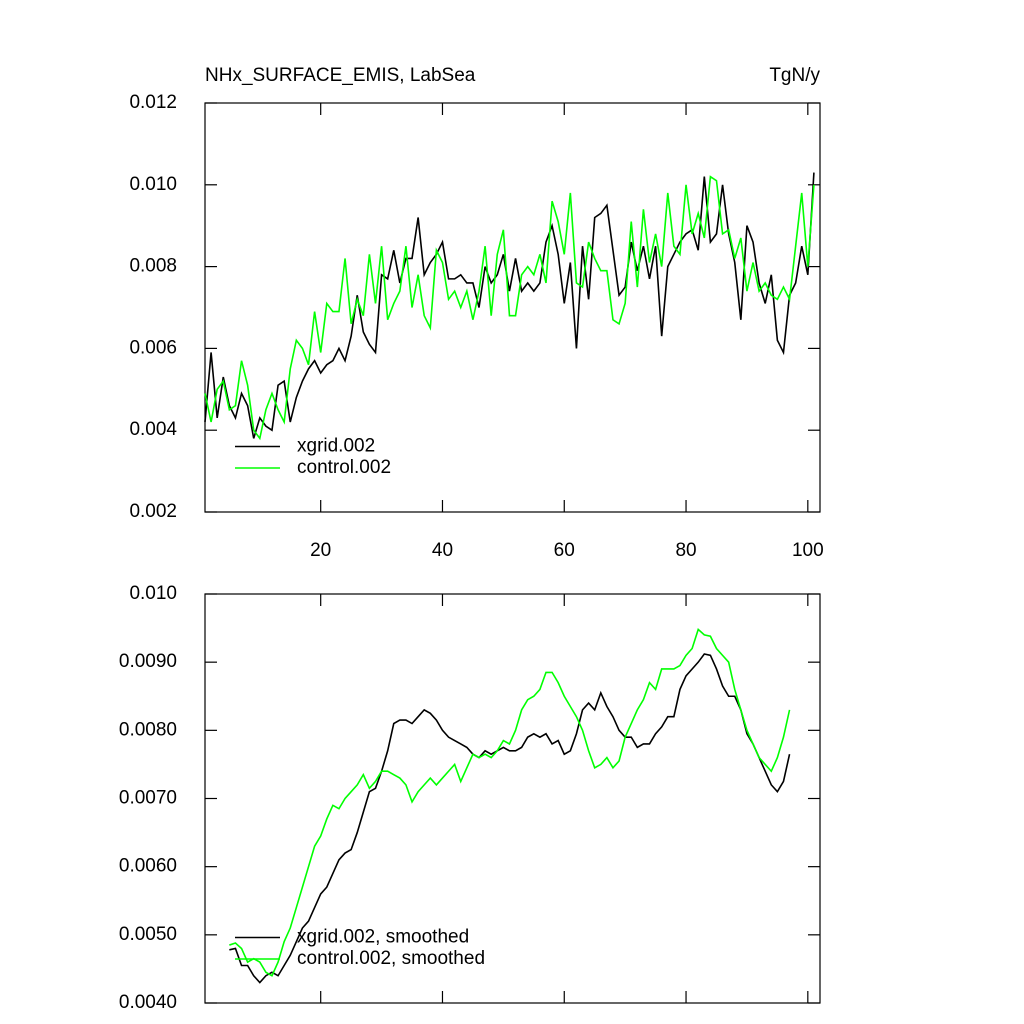  Describe the element at coordinates (344, 467) in the screenshot. I see `legend-label: control.002` at that location.